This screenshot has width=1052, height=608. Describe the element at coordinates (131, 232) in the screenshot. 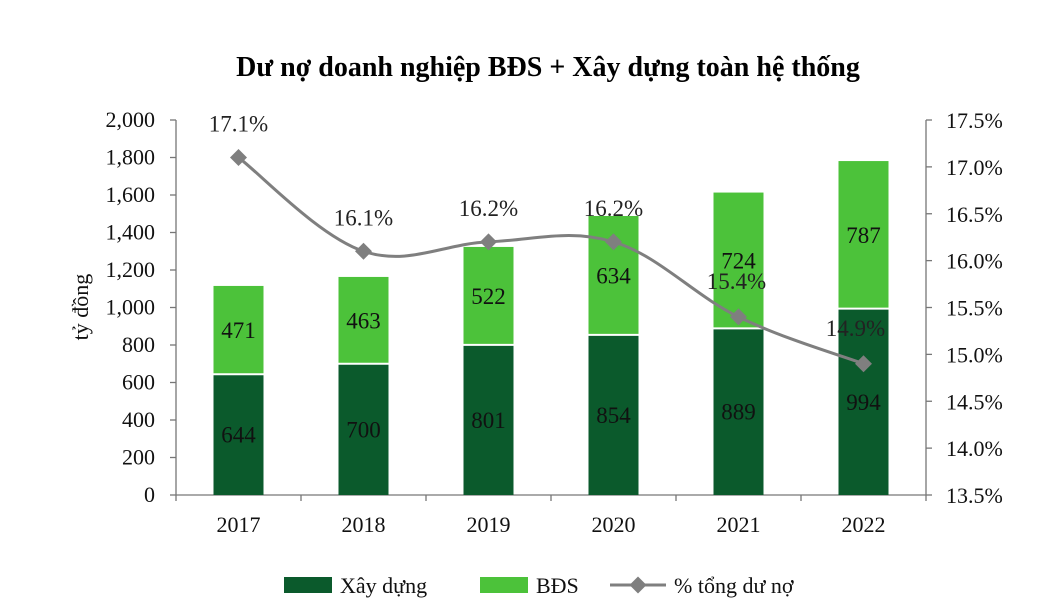

I see `left-tick-label: 1,400` at that location.